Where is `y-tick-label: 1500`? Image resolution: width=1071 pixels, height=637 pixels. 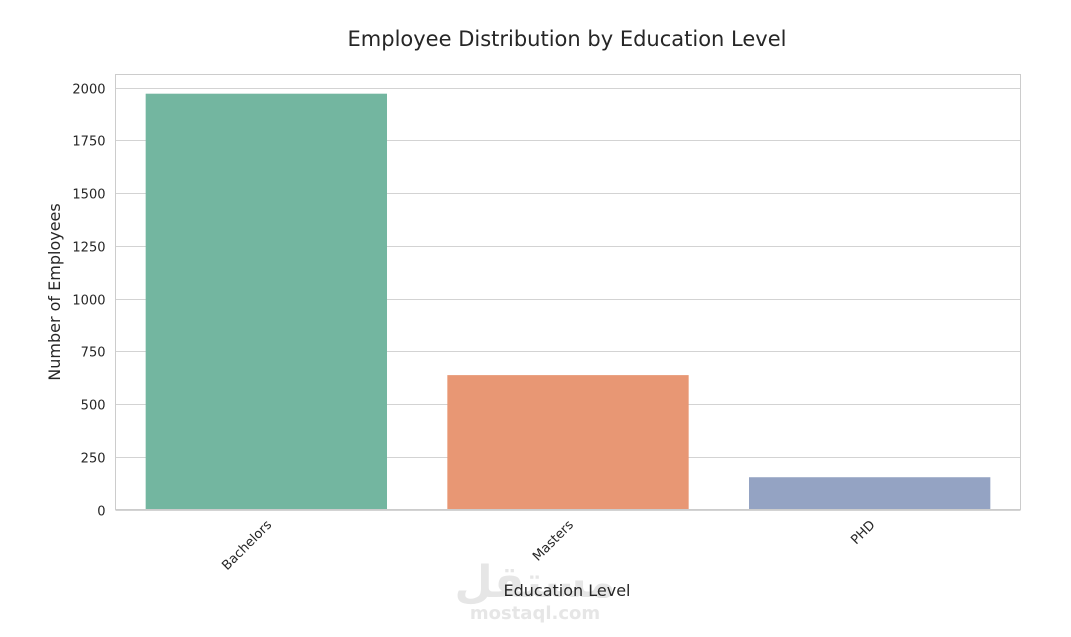
y-tick-label: 1500 is located at coordinates (88, 195).